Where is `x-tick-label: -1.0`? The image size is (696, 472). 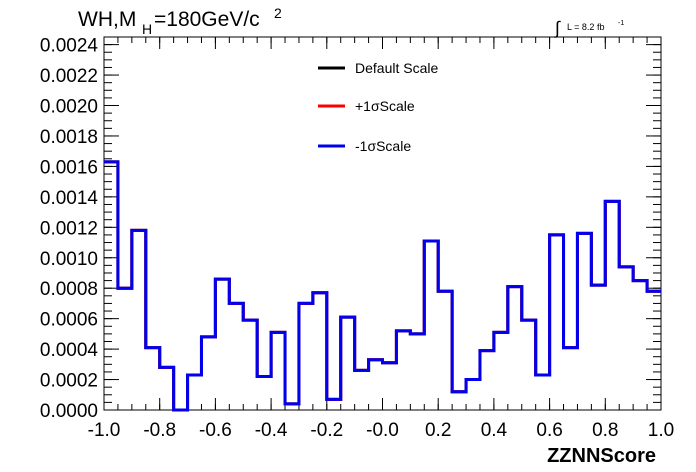
x-tick-label: -1.0 is located at coordinates (104, 430).